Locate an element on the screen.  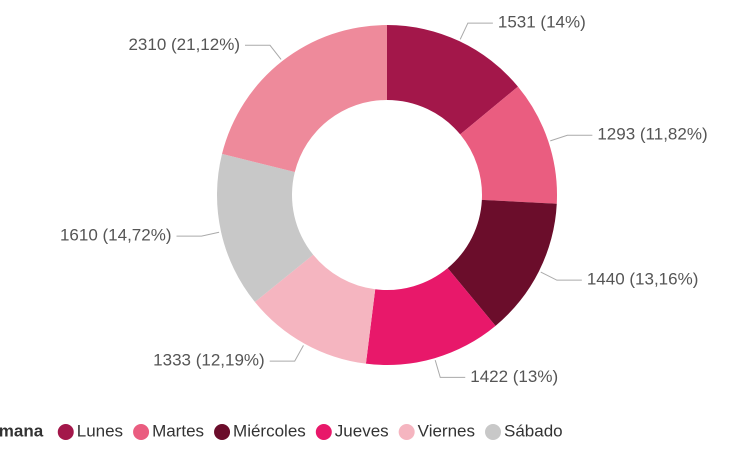
data-label: 1440 (13,16%) is located at coordinates (643, 279).